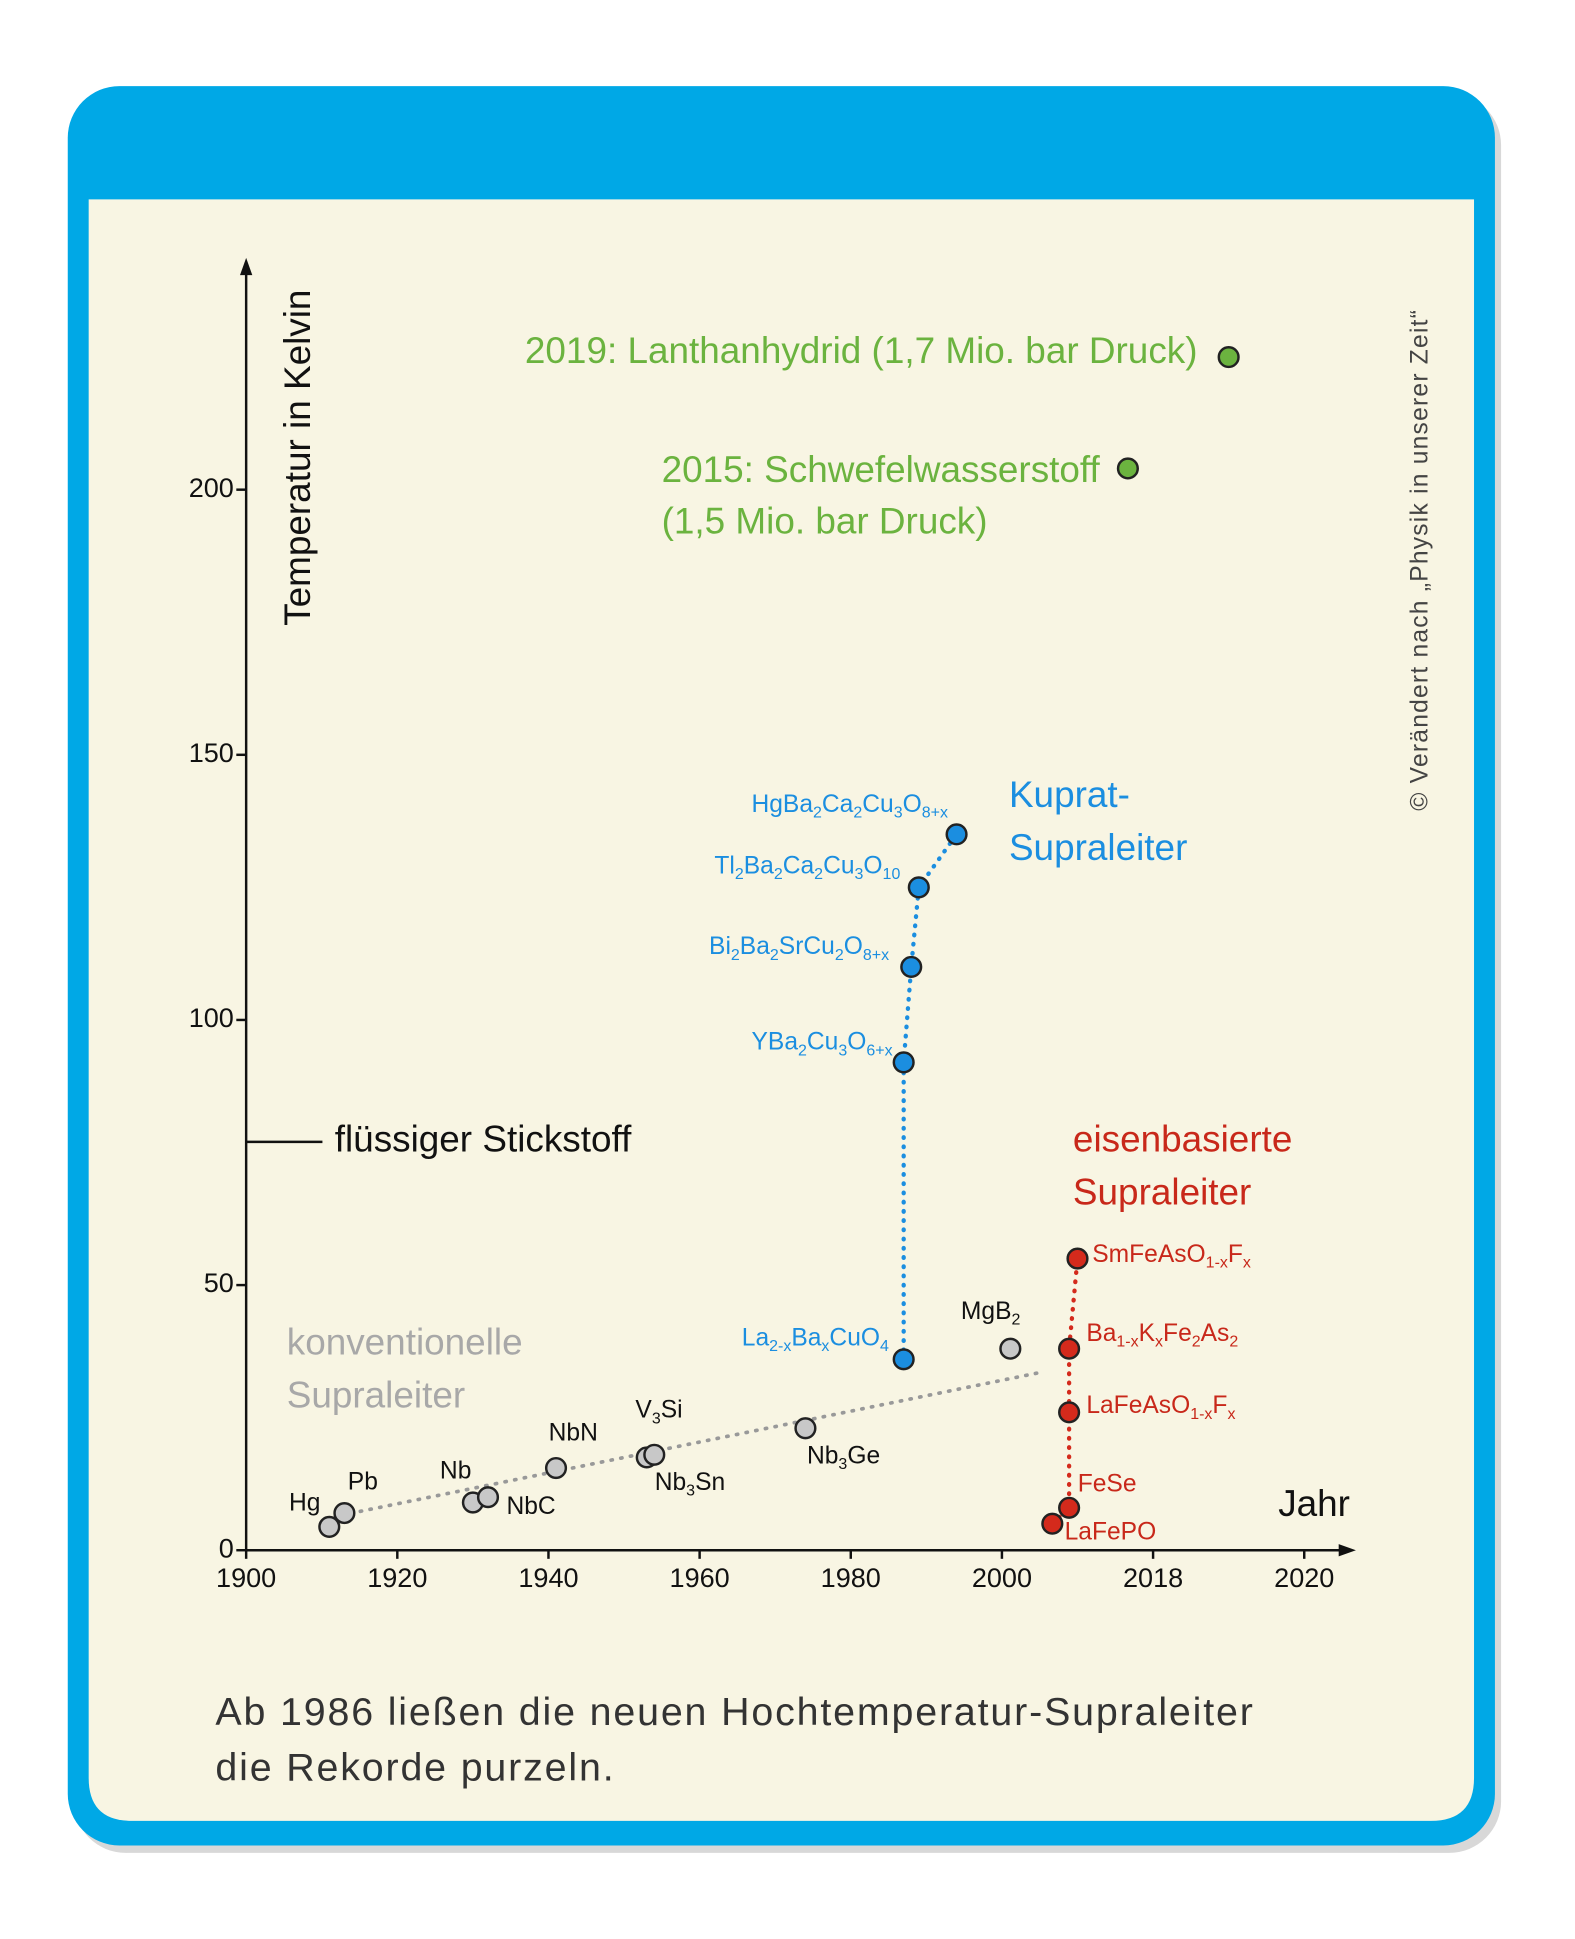 The image size is (1575, 1939). Describe the element at coordinates (1304, 1578) in the screenshot. I see `x-tick-label: 2020` at that location.